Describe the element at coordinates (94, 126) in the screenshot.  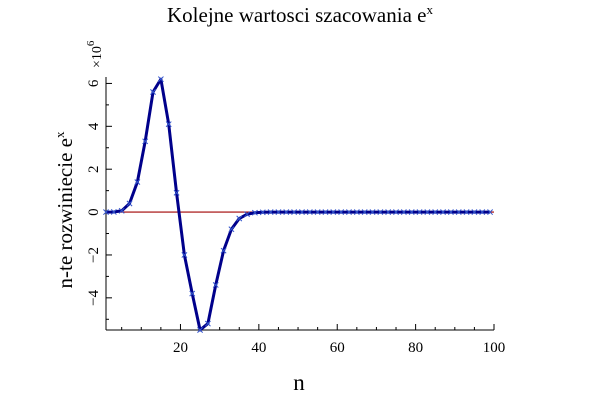
I see `y-tick-label: 4` at that location.